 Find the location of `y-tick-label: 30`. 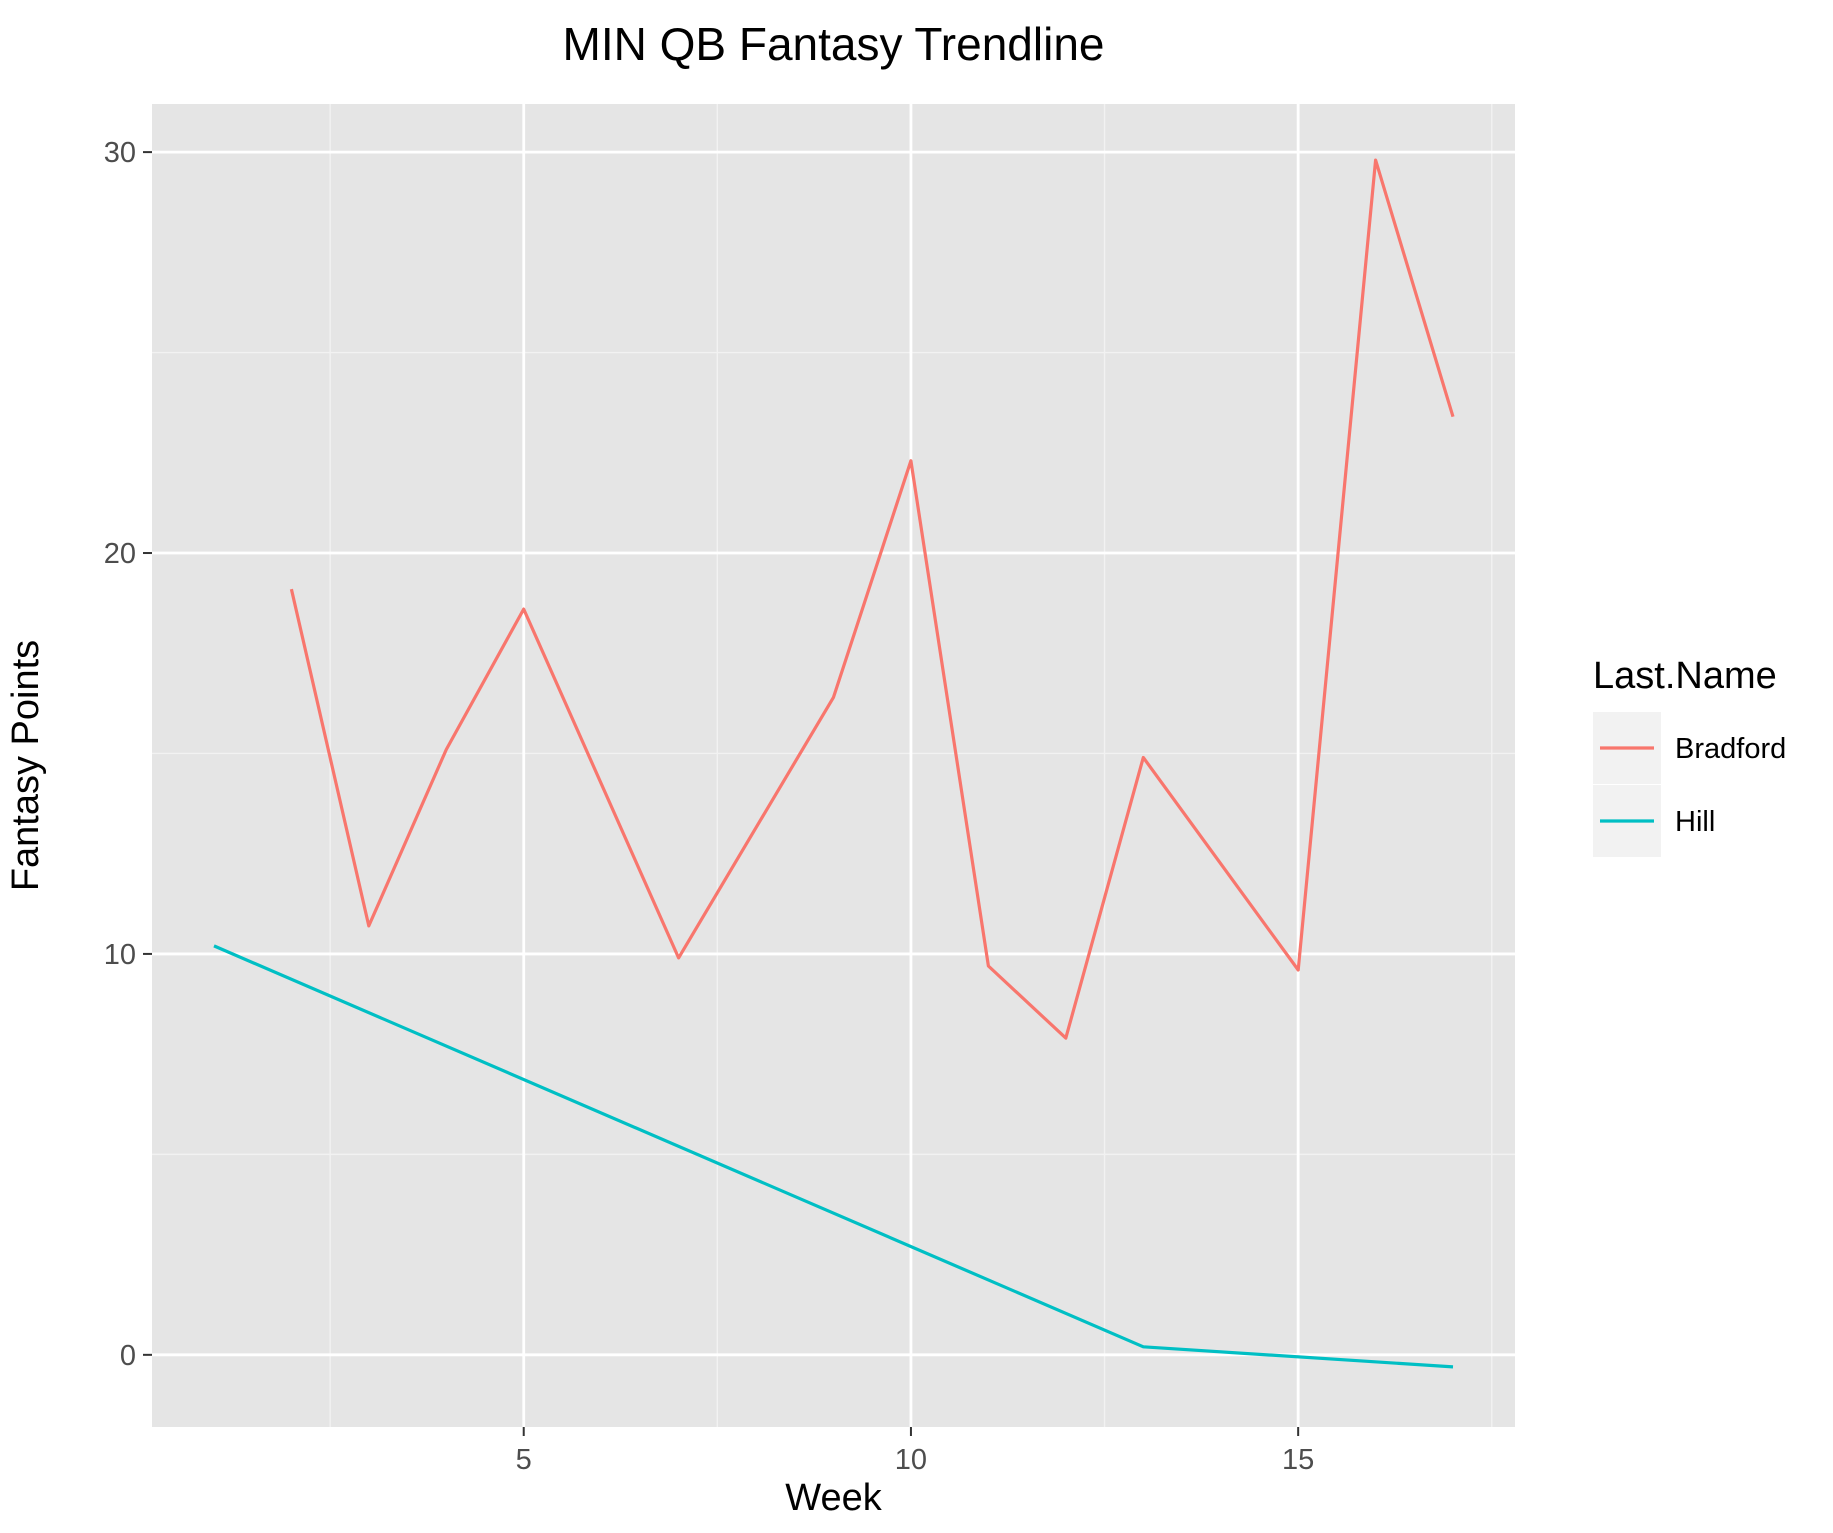

y-tick-label: 30 is located at coordinates (120, 153).